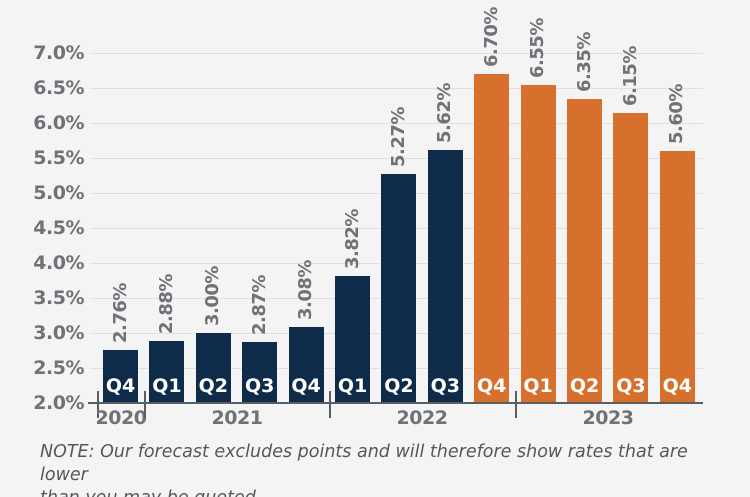 The image size is (750, 497). Describe the element at coordinates (58, 88) in the screenshot. I see `y-axis-tick-label: 6.5%` at that location.